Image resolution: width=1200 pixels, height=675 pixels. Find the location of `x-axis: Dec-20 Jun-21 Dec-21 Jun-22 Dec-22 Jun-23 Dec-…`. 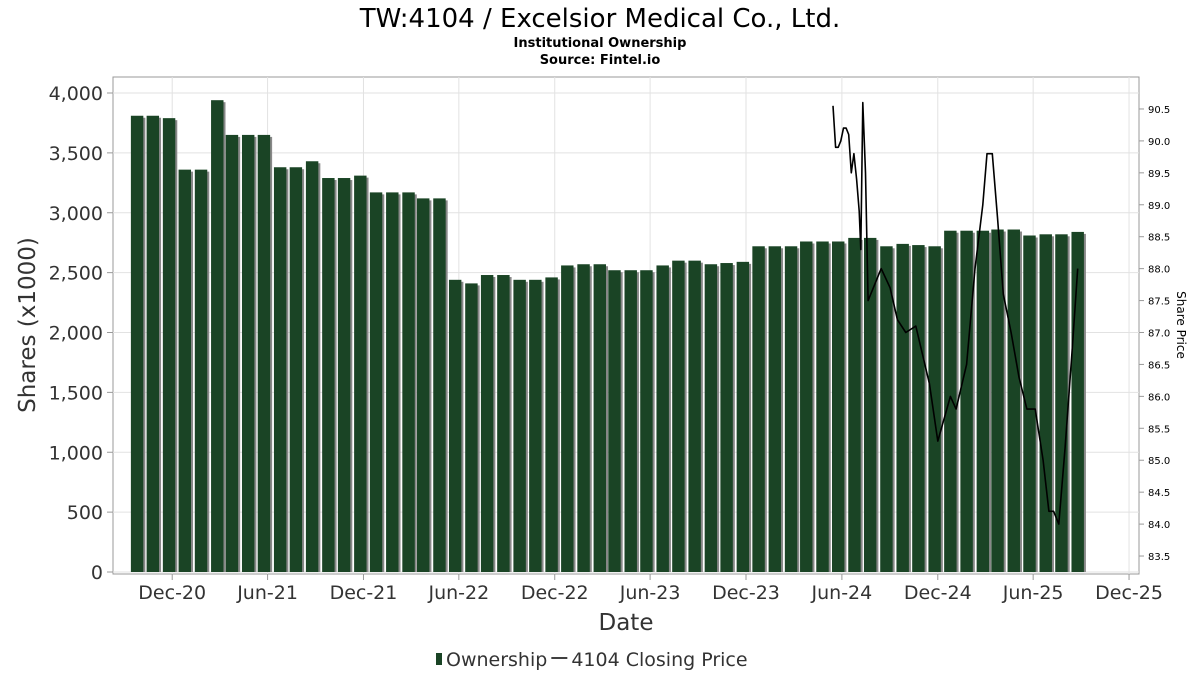

x-axis: Dec-20 Jun-21 Dec-21 Jun-22 Dec-22 Jun-23 Dec-… is located at coordinates (650, 589).